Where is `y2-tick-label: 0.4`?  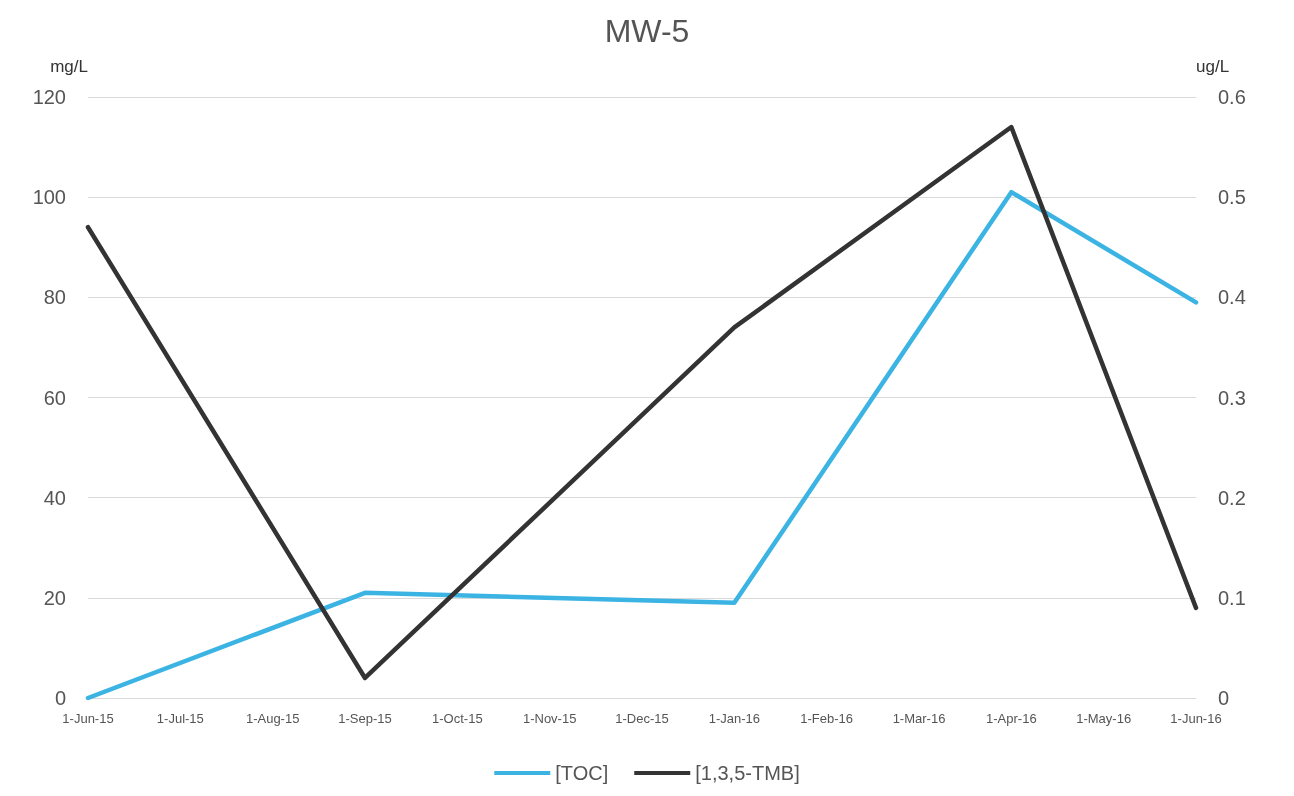 y2-tick-label: 0.4 is located at coordinates (1232, 297).